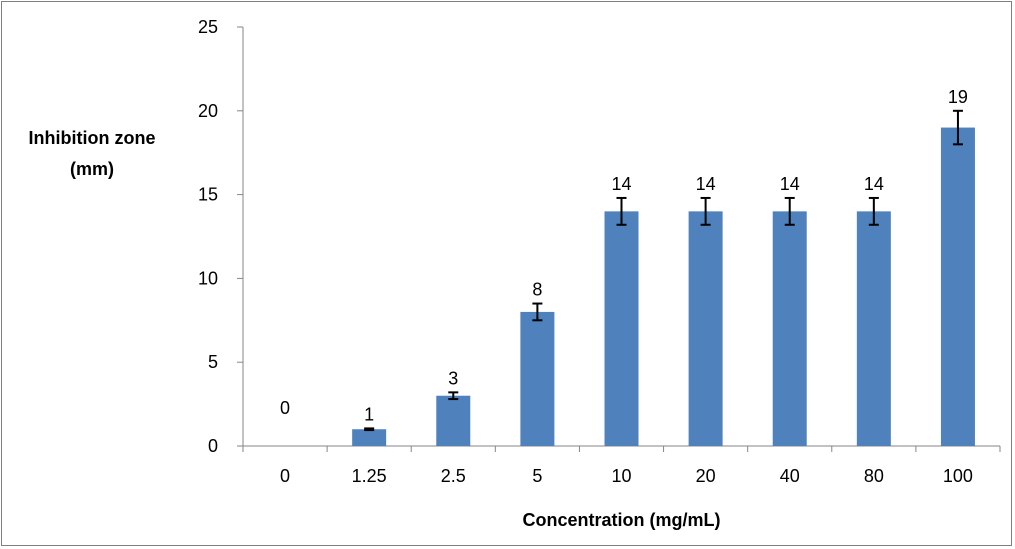  I want to click on x-axis-category-labels: 0 1.25 2.5 5 10 20 40 80 100, so click(626, 476).